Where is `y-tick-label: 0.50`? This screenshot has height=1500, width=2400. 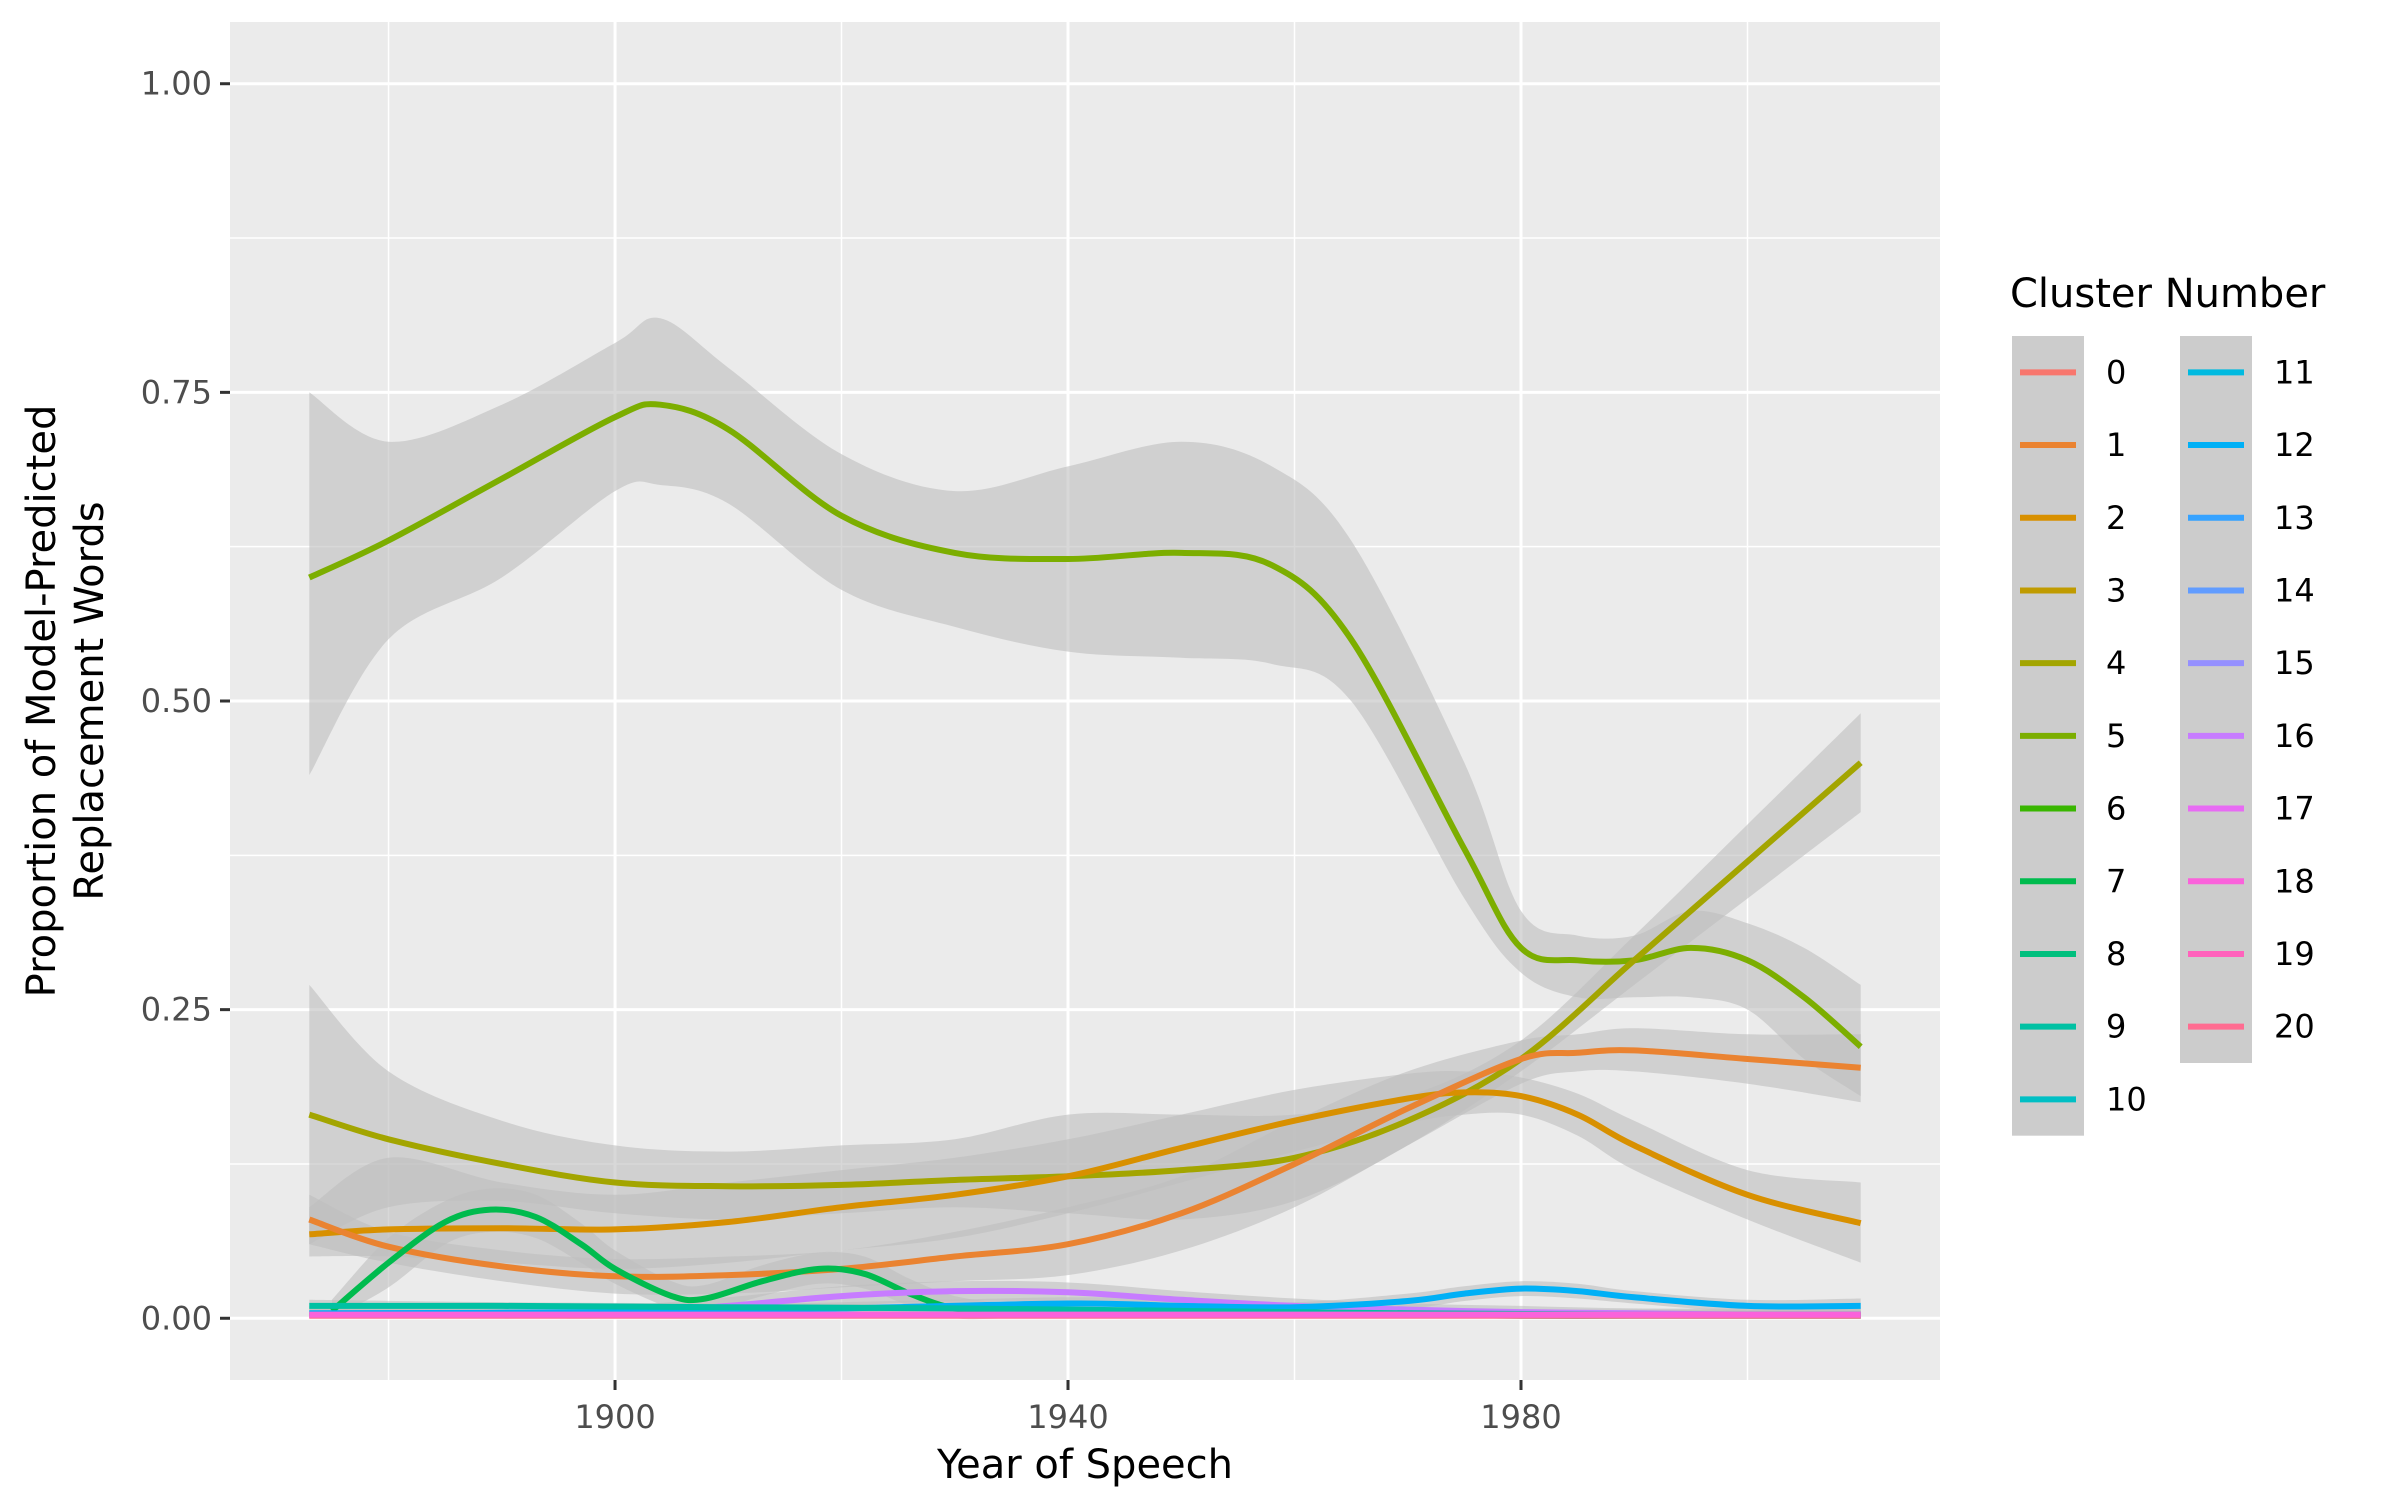 y-tick-label: 0.50 is located at coordinates (176, 701).